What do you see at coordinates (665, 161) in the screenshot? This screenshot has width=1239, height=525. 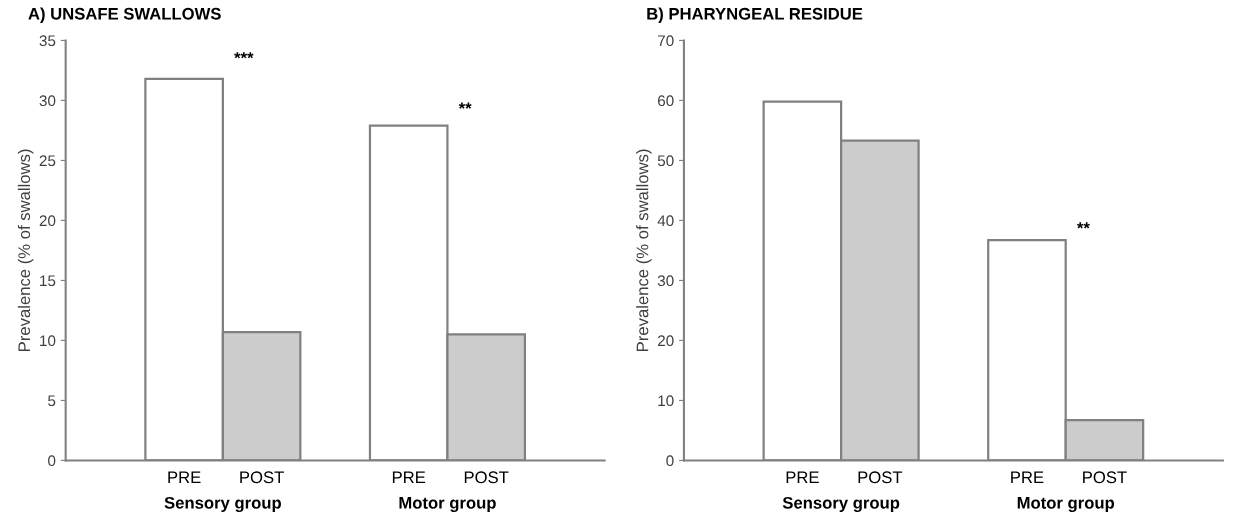 I see `y-tick-label: 50` at bounding box center [665, 161].